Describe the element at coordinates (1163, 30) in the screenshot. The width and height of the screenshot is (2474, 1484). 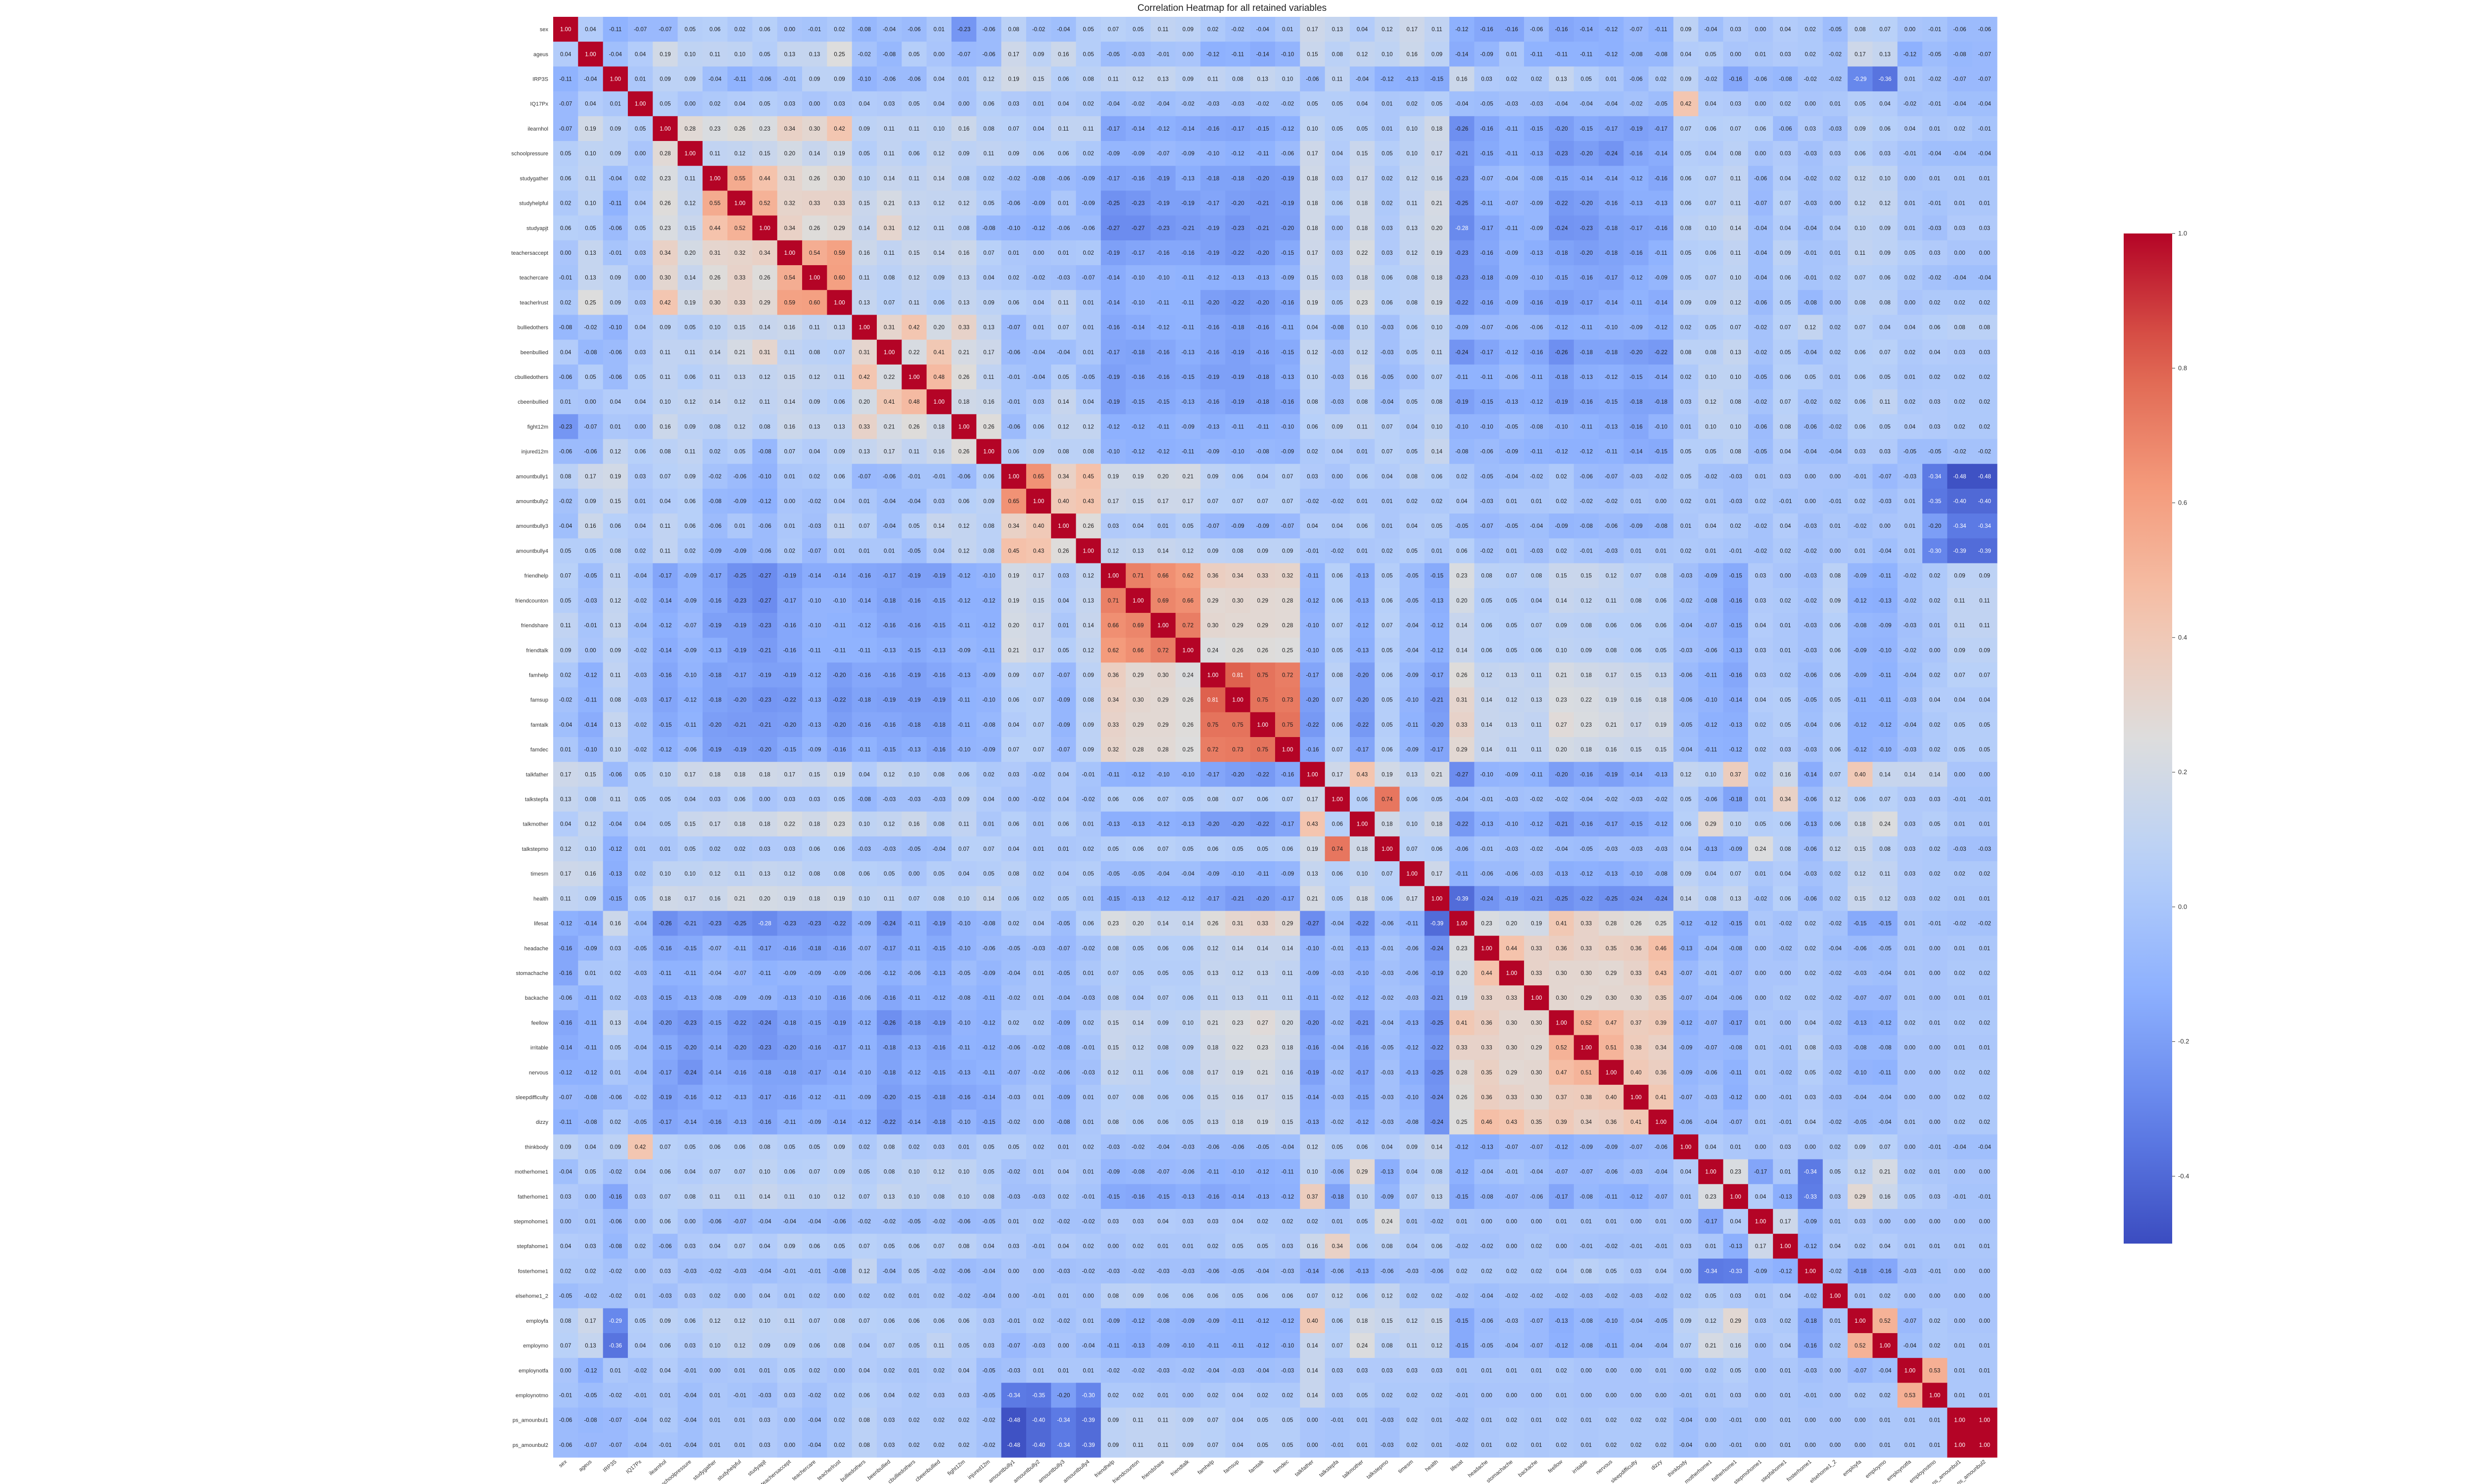
I see `cell-value-label: 0.11` at that location.